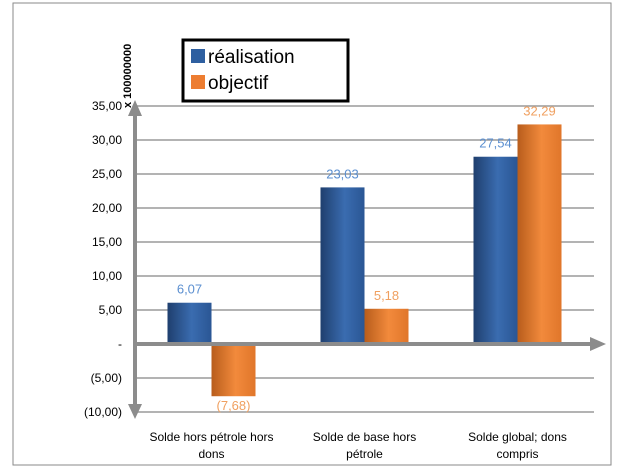  Describe the element at coordinates (517, 437) in the screenshot. I see `category-label: Solde global; dons` at that location.